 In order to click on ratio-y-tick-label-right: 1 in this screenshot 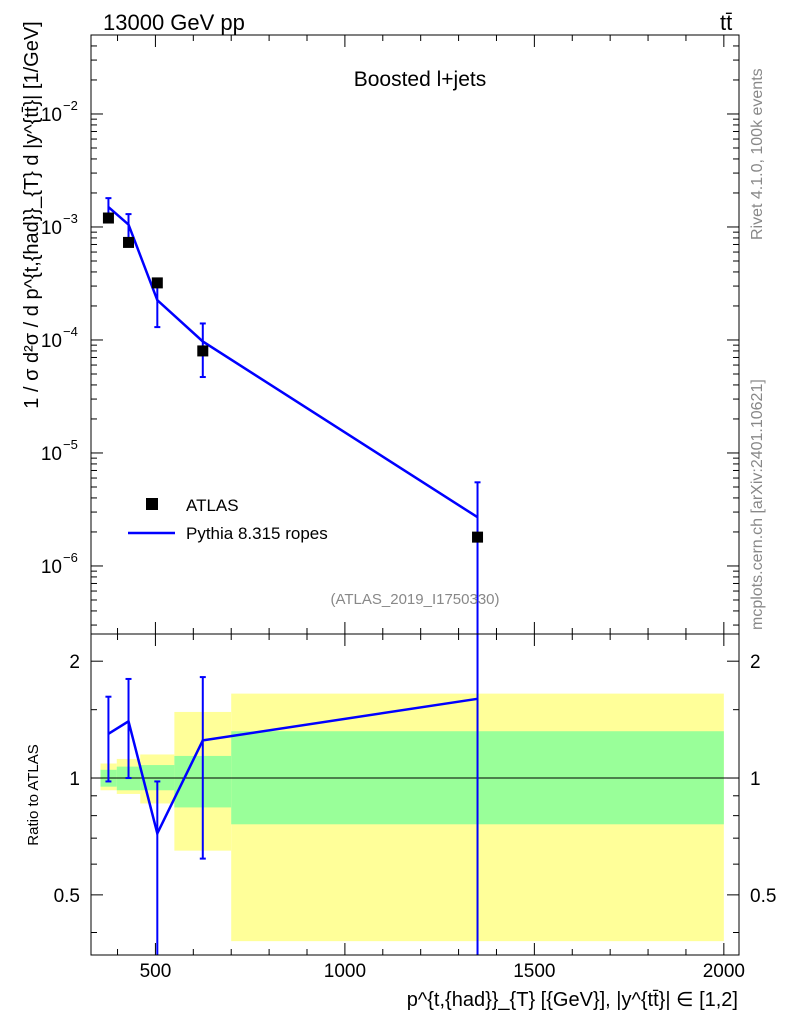, I will do `click(755, 779)`.